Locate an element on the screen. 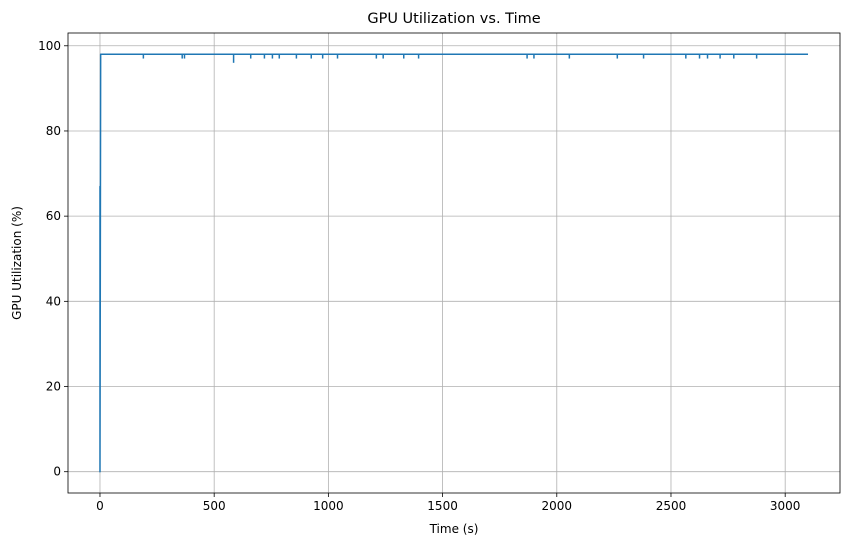 This screenshot has width=850, height=547. x-tick-label: 2000 is located at coordinates (557, 506).